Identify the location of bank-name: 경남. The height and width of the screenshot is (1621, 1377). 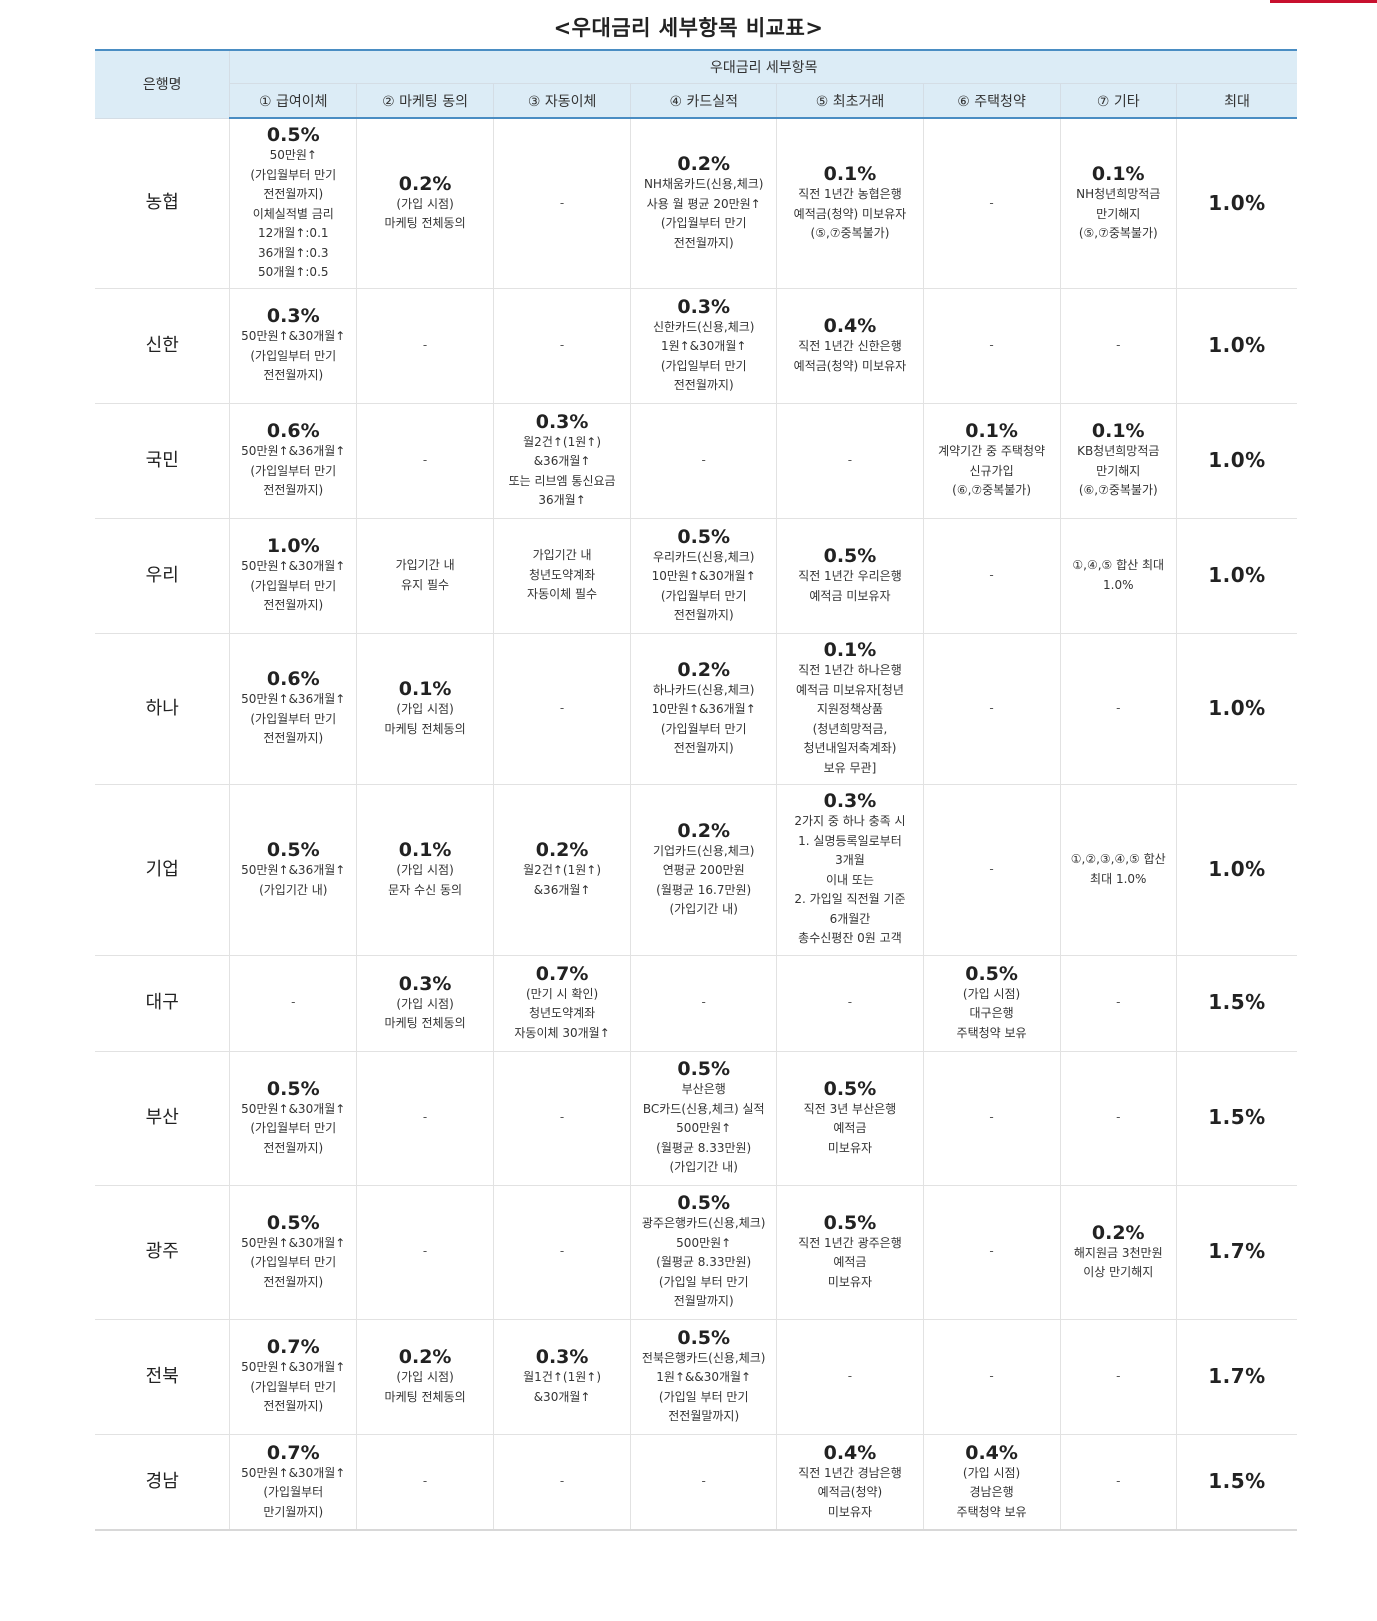
(163, 1482).